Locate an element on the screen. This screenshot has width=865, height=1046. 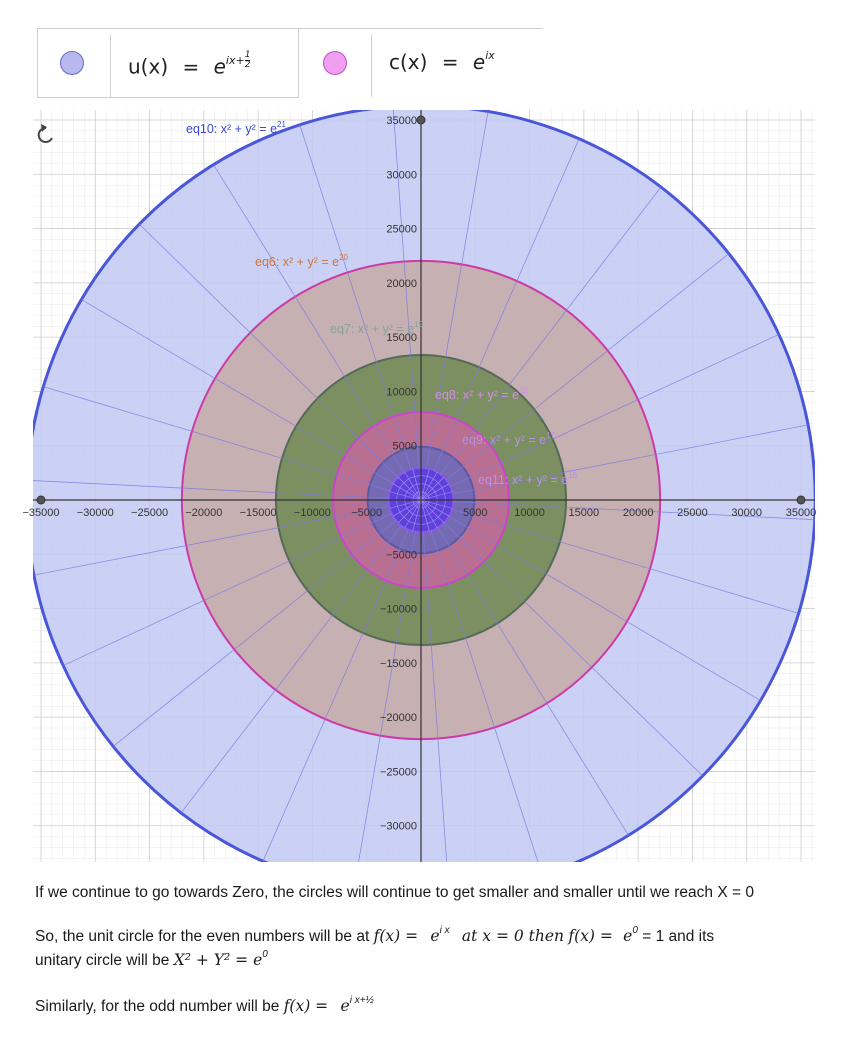
c-formula: c(x) = eix is located at coordinates (442, 61).